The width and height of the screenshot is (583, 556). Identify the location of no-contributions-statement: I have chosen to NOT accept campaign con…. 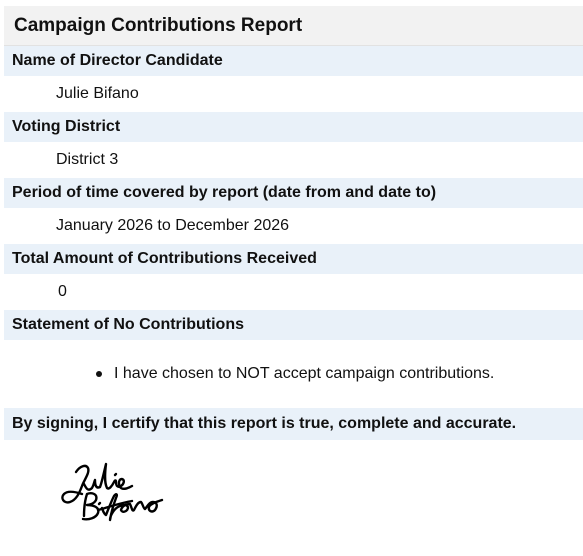
(293, 374).